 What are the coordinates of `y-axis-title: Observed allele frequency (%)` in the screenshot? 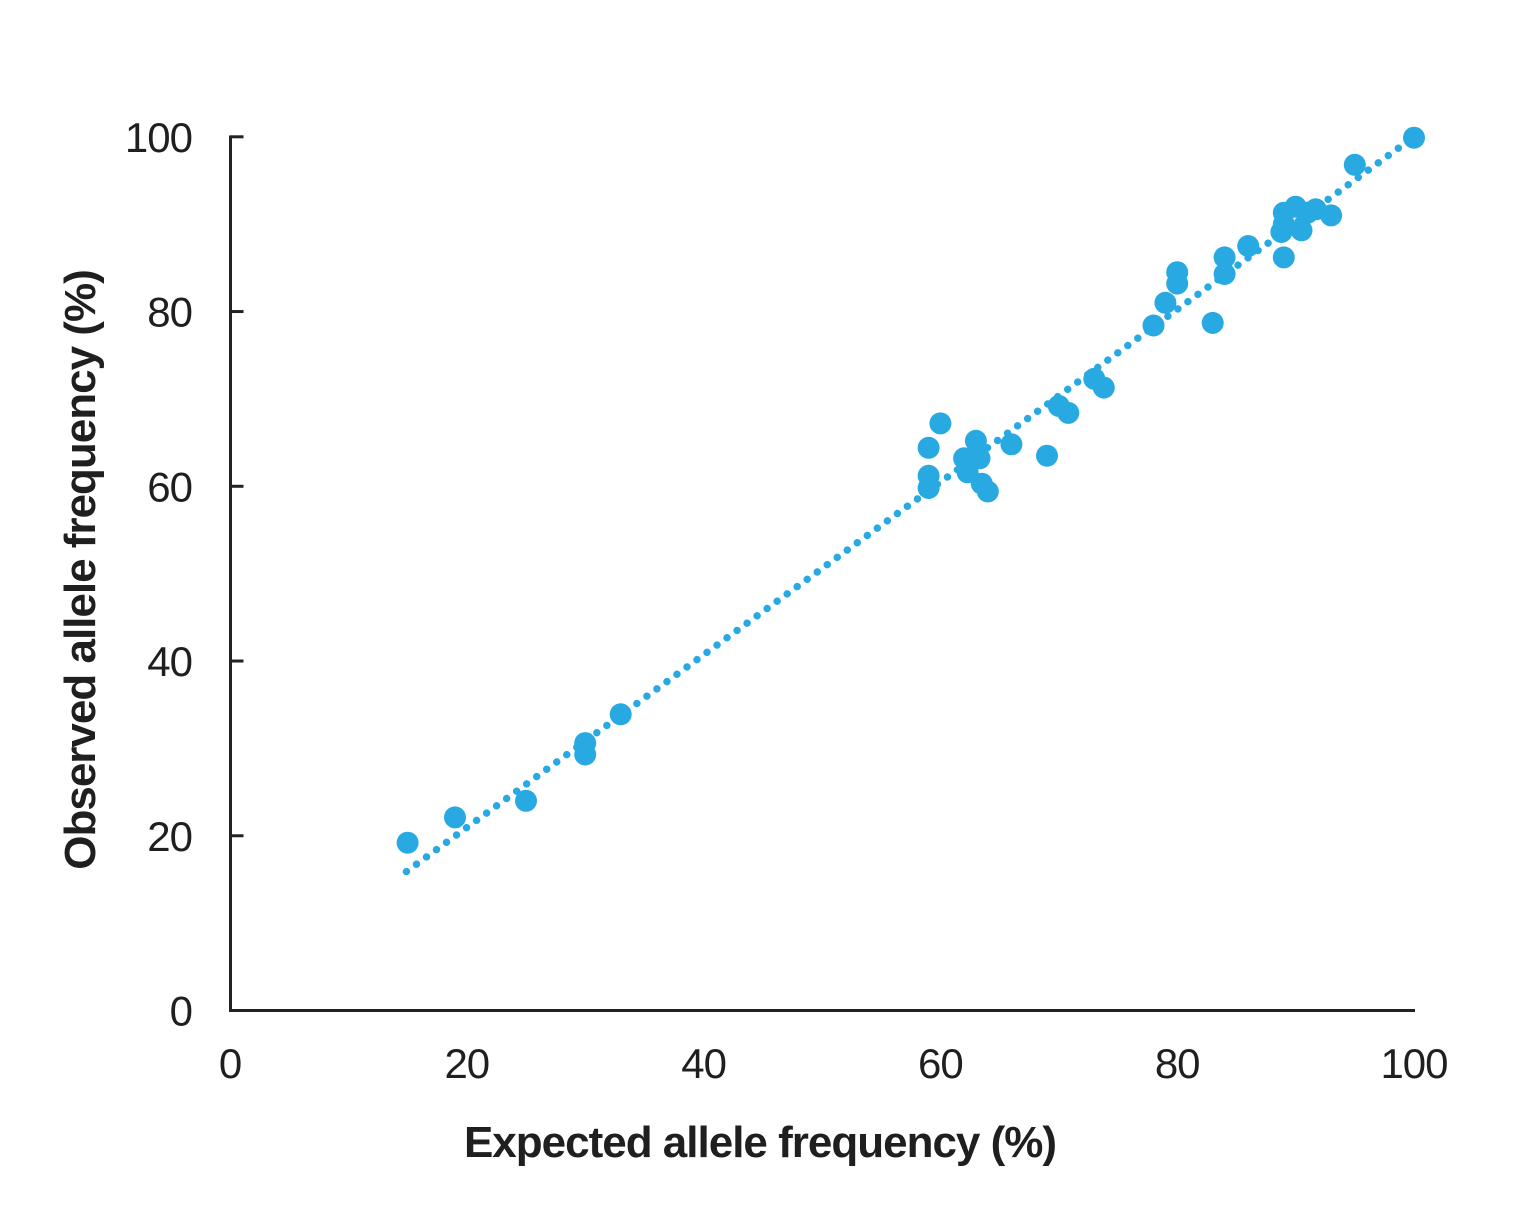 It's located at (80, 569).